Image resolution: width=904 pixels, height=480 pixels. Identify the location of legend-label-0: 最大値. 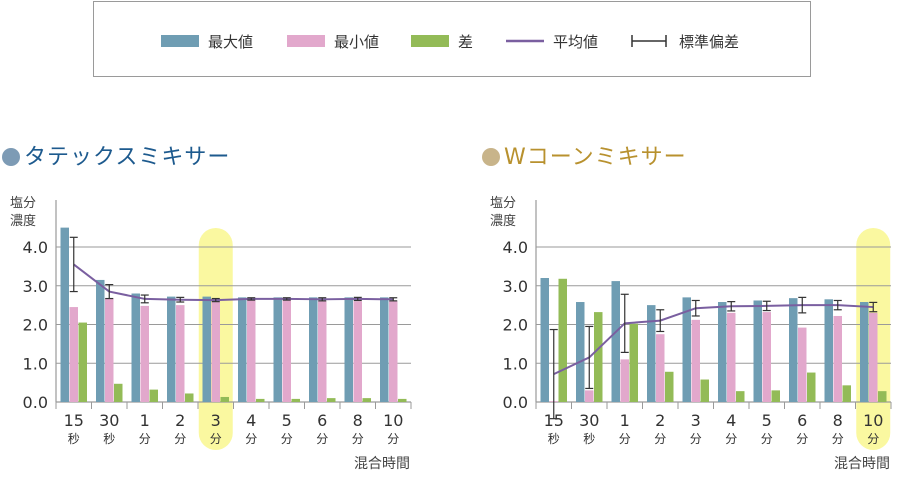
(230, 42).